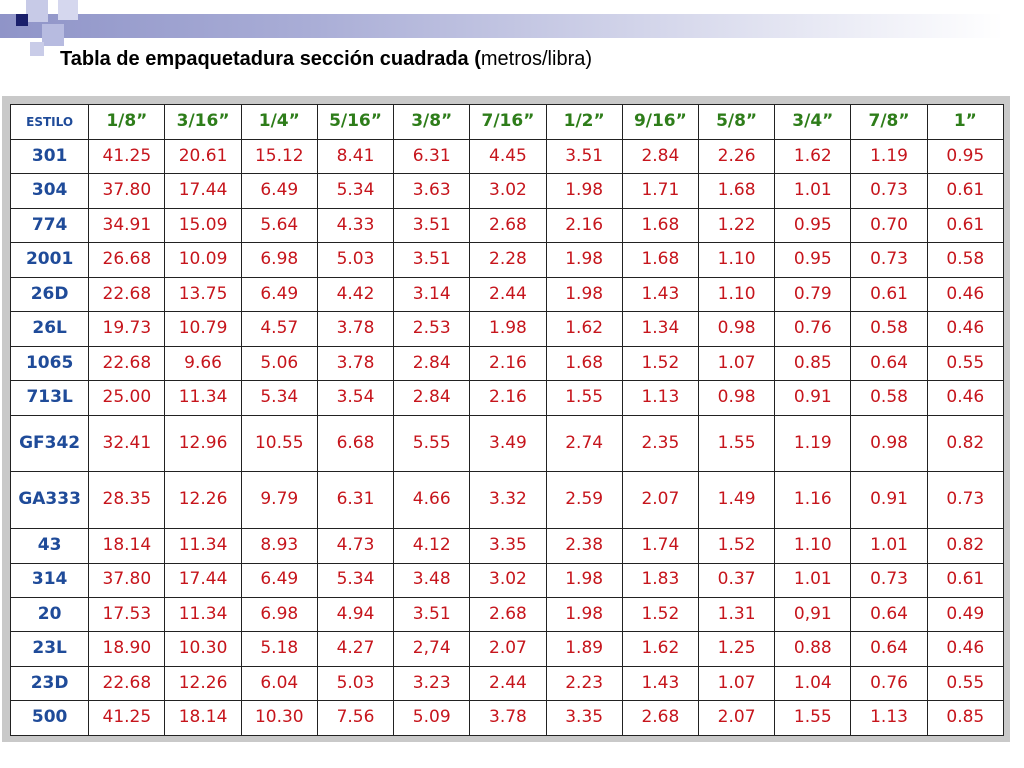  I want to click on value-cell: 10.09, so click(203, 260).